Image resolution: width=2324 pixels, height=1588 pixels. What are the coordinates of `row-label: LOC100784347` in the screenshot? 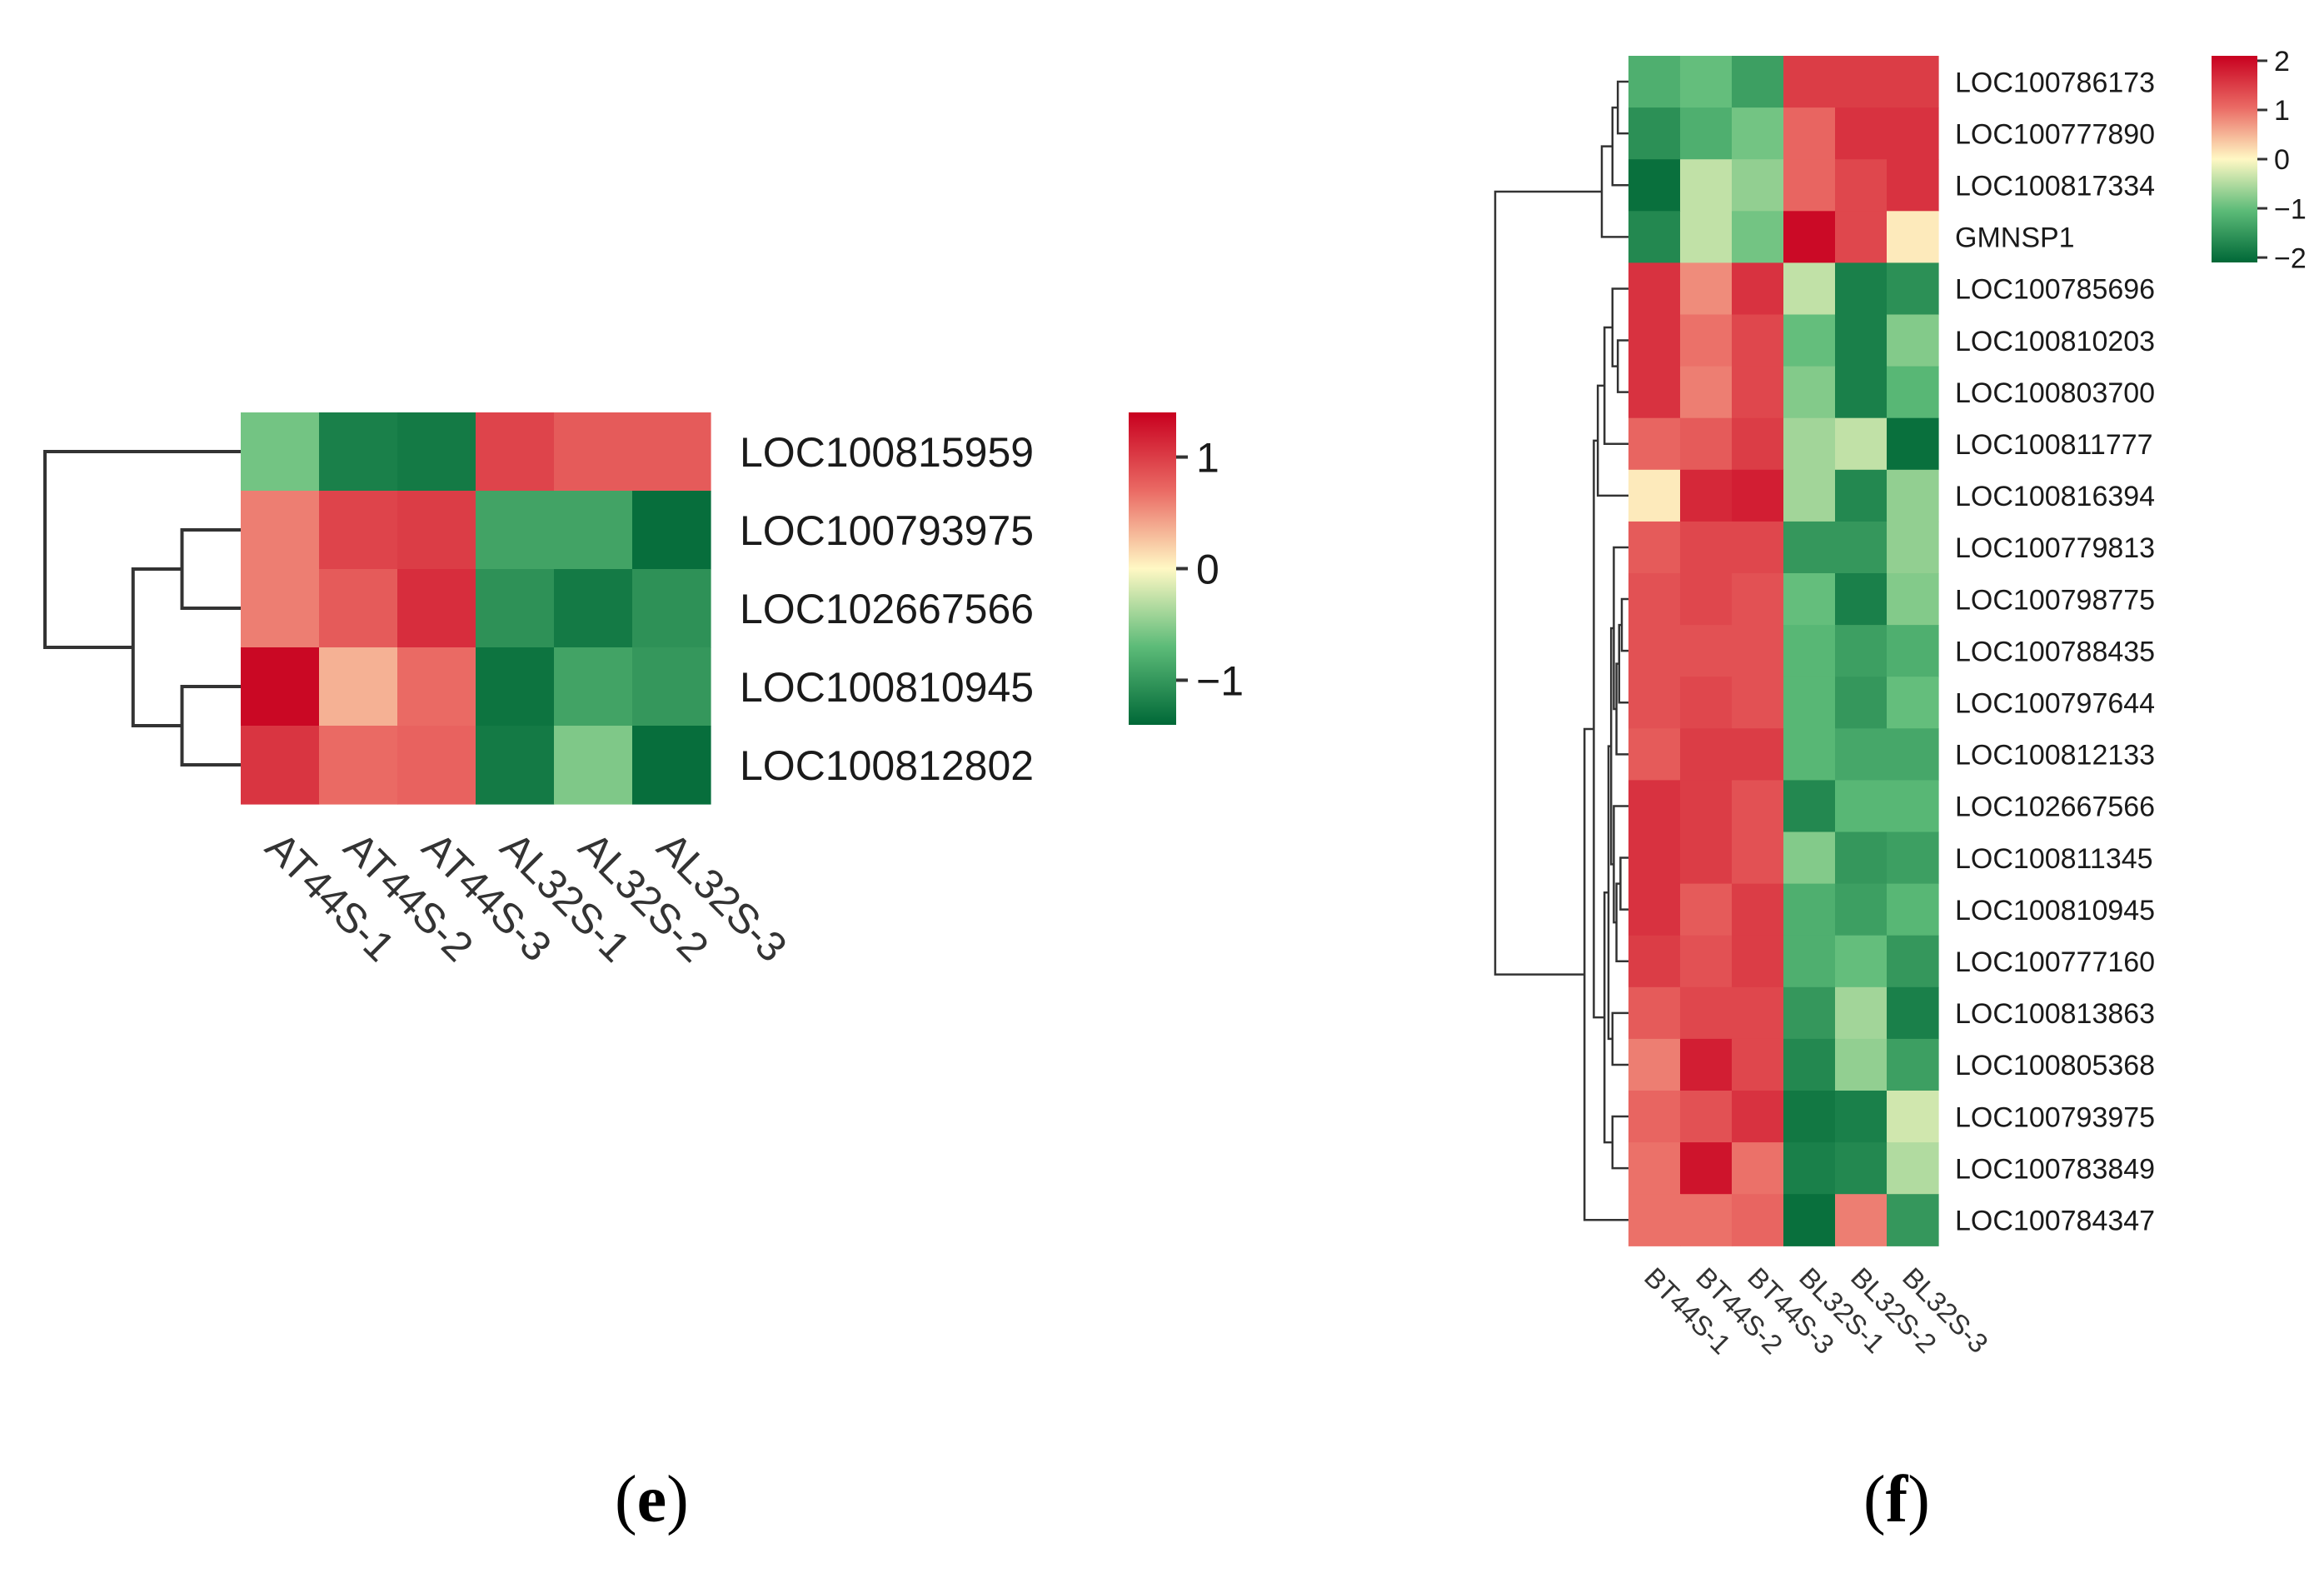 It's located at (2055, 1220).